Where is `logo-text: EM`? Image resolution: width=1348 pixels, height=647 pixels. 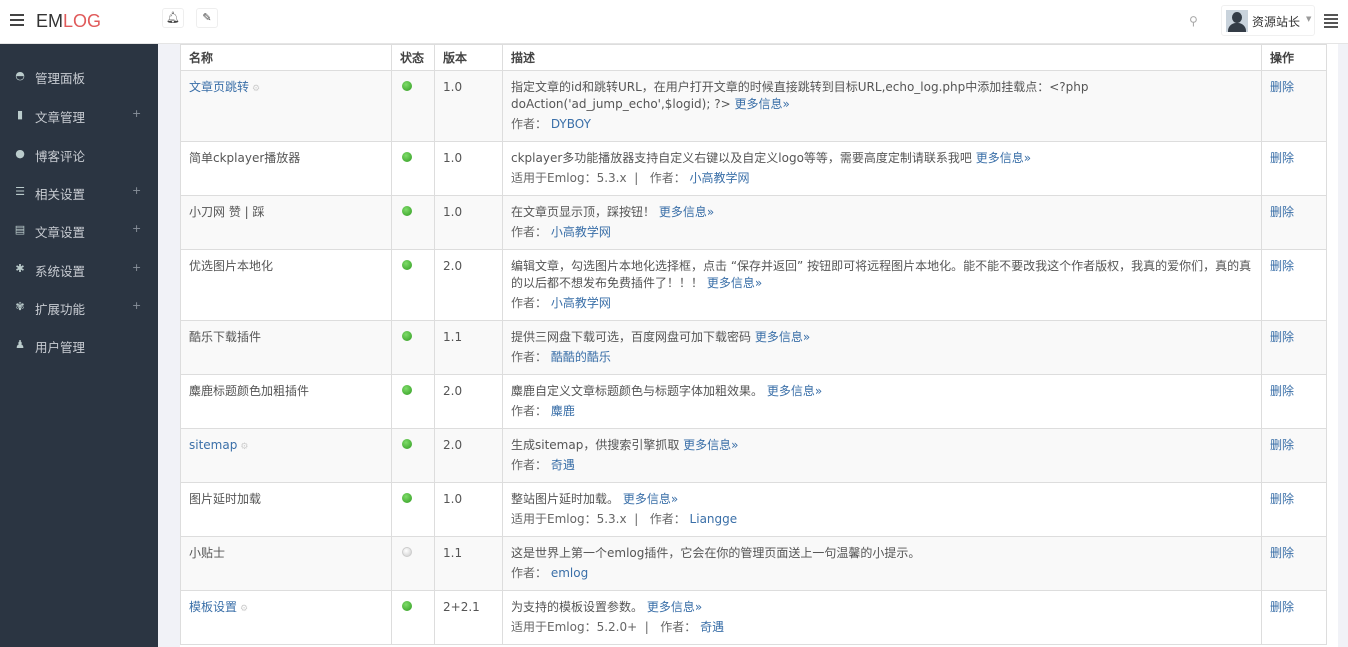 logo-text: EM is located at coordinates (49, 21).